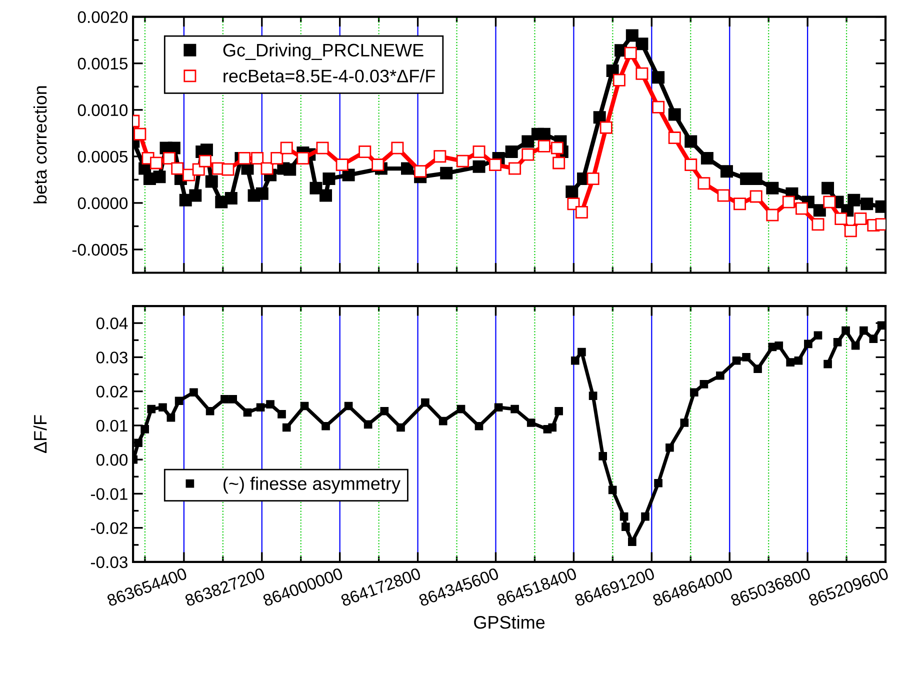  I want to click on y-tick-label: 0.0000, so click(103, 203).